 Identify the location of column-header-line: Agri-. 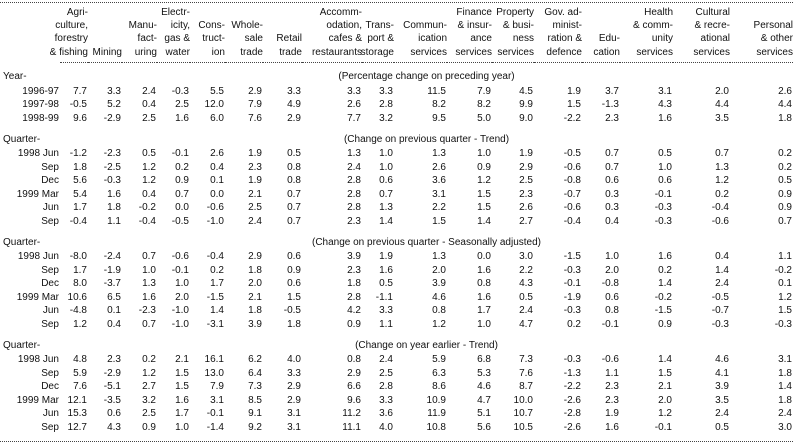
(77, 12).